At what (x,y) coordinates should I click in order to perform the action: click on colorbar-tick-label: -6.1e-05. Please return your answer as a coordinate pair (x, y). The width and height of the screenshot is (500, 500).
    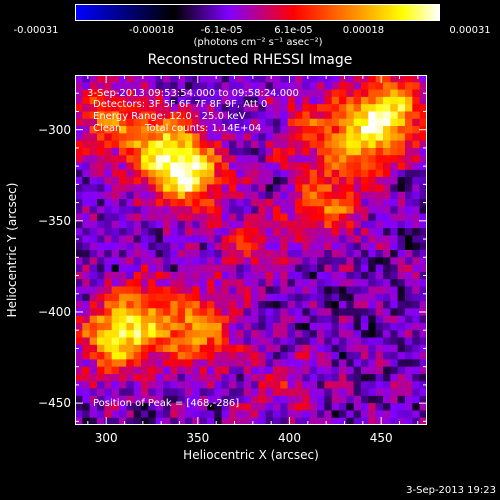
    Looking at the image, I should click on (221, 30).